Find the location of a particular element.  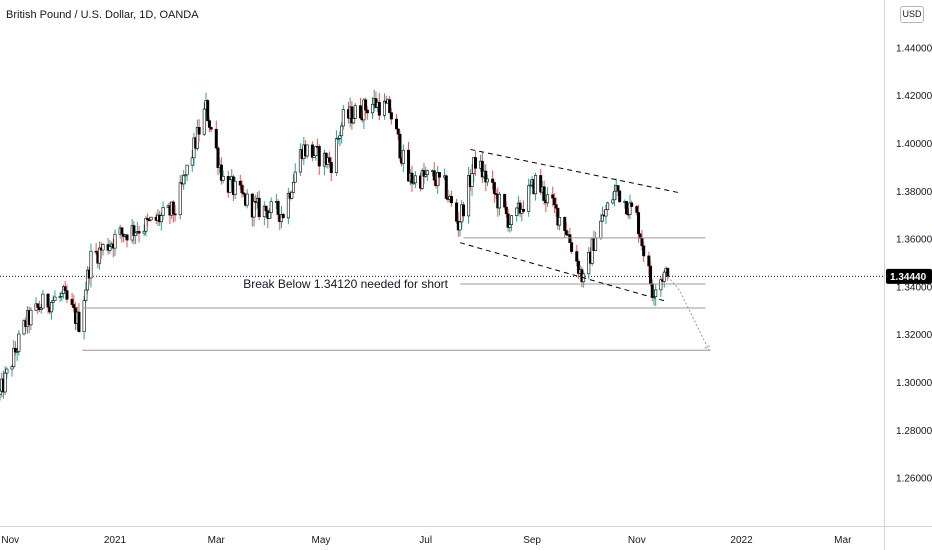

last-price-label: 1.34440 is located at coordinates (908, 277).